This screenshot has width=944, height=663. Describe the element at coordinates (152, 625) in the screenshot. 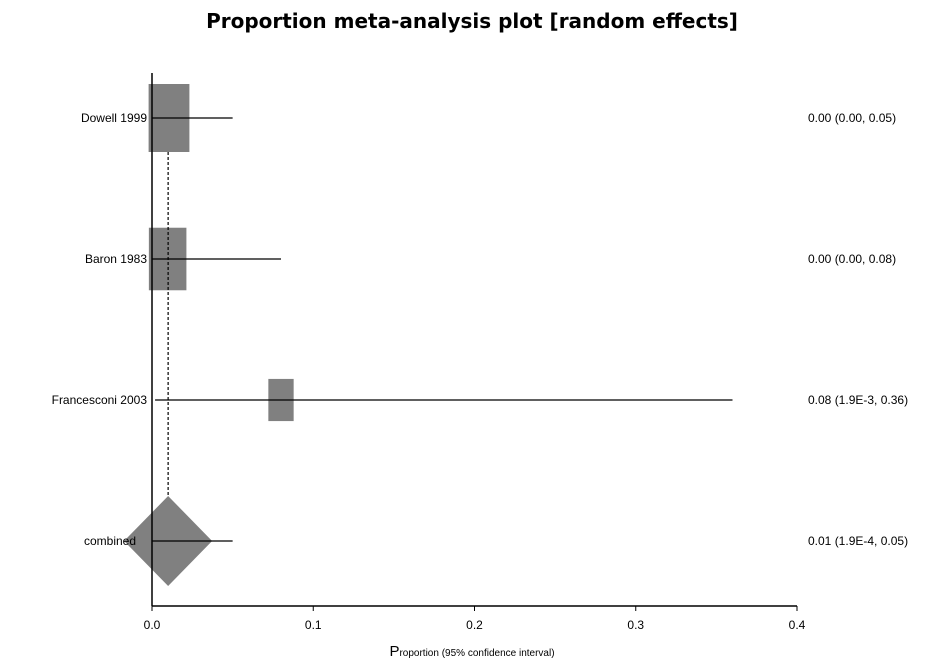

I see `x-tick-label: 0.0` at that location.